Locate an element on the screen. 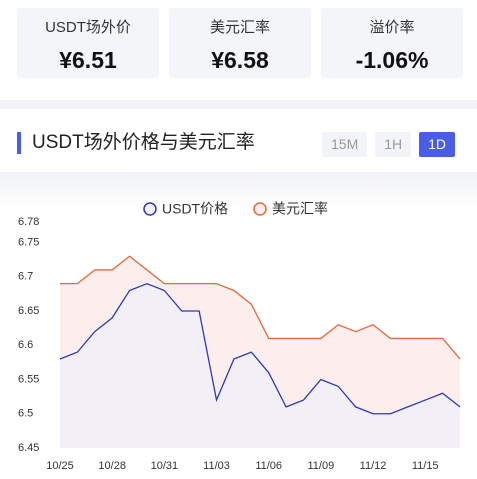  range-button: 1H is located at coordinates (393, 144).